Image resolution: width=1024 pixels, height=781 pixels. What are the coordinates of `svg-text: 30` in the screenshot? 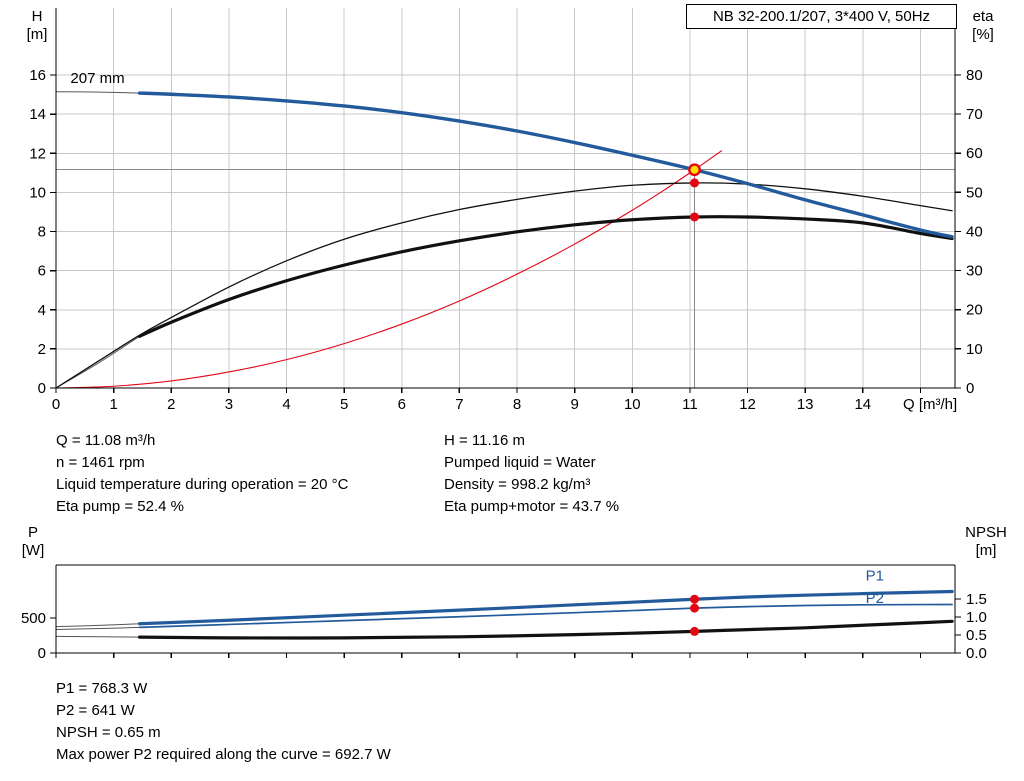 It's located at (974, 271).